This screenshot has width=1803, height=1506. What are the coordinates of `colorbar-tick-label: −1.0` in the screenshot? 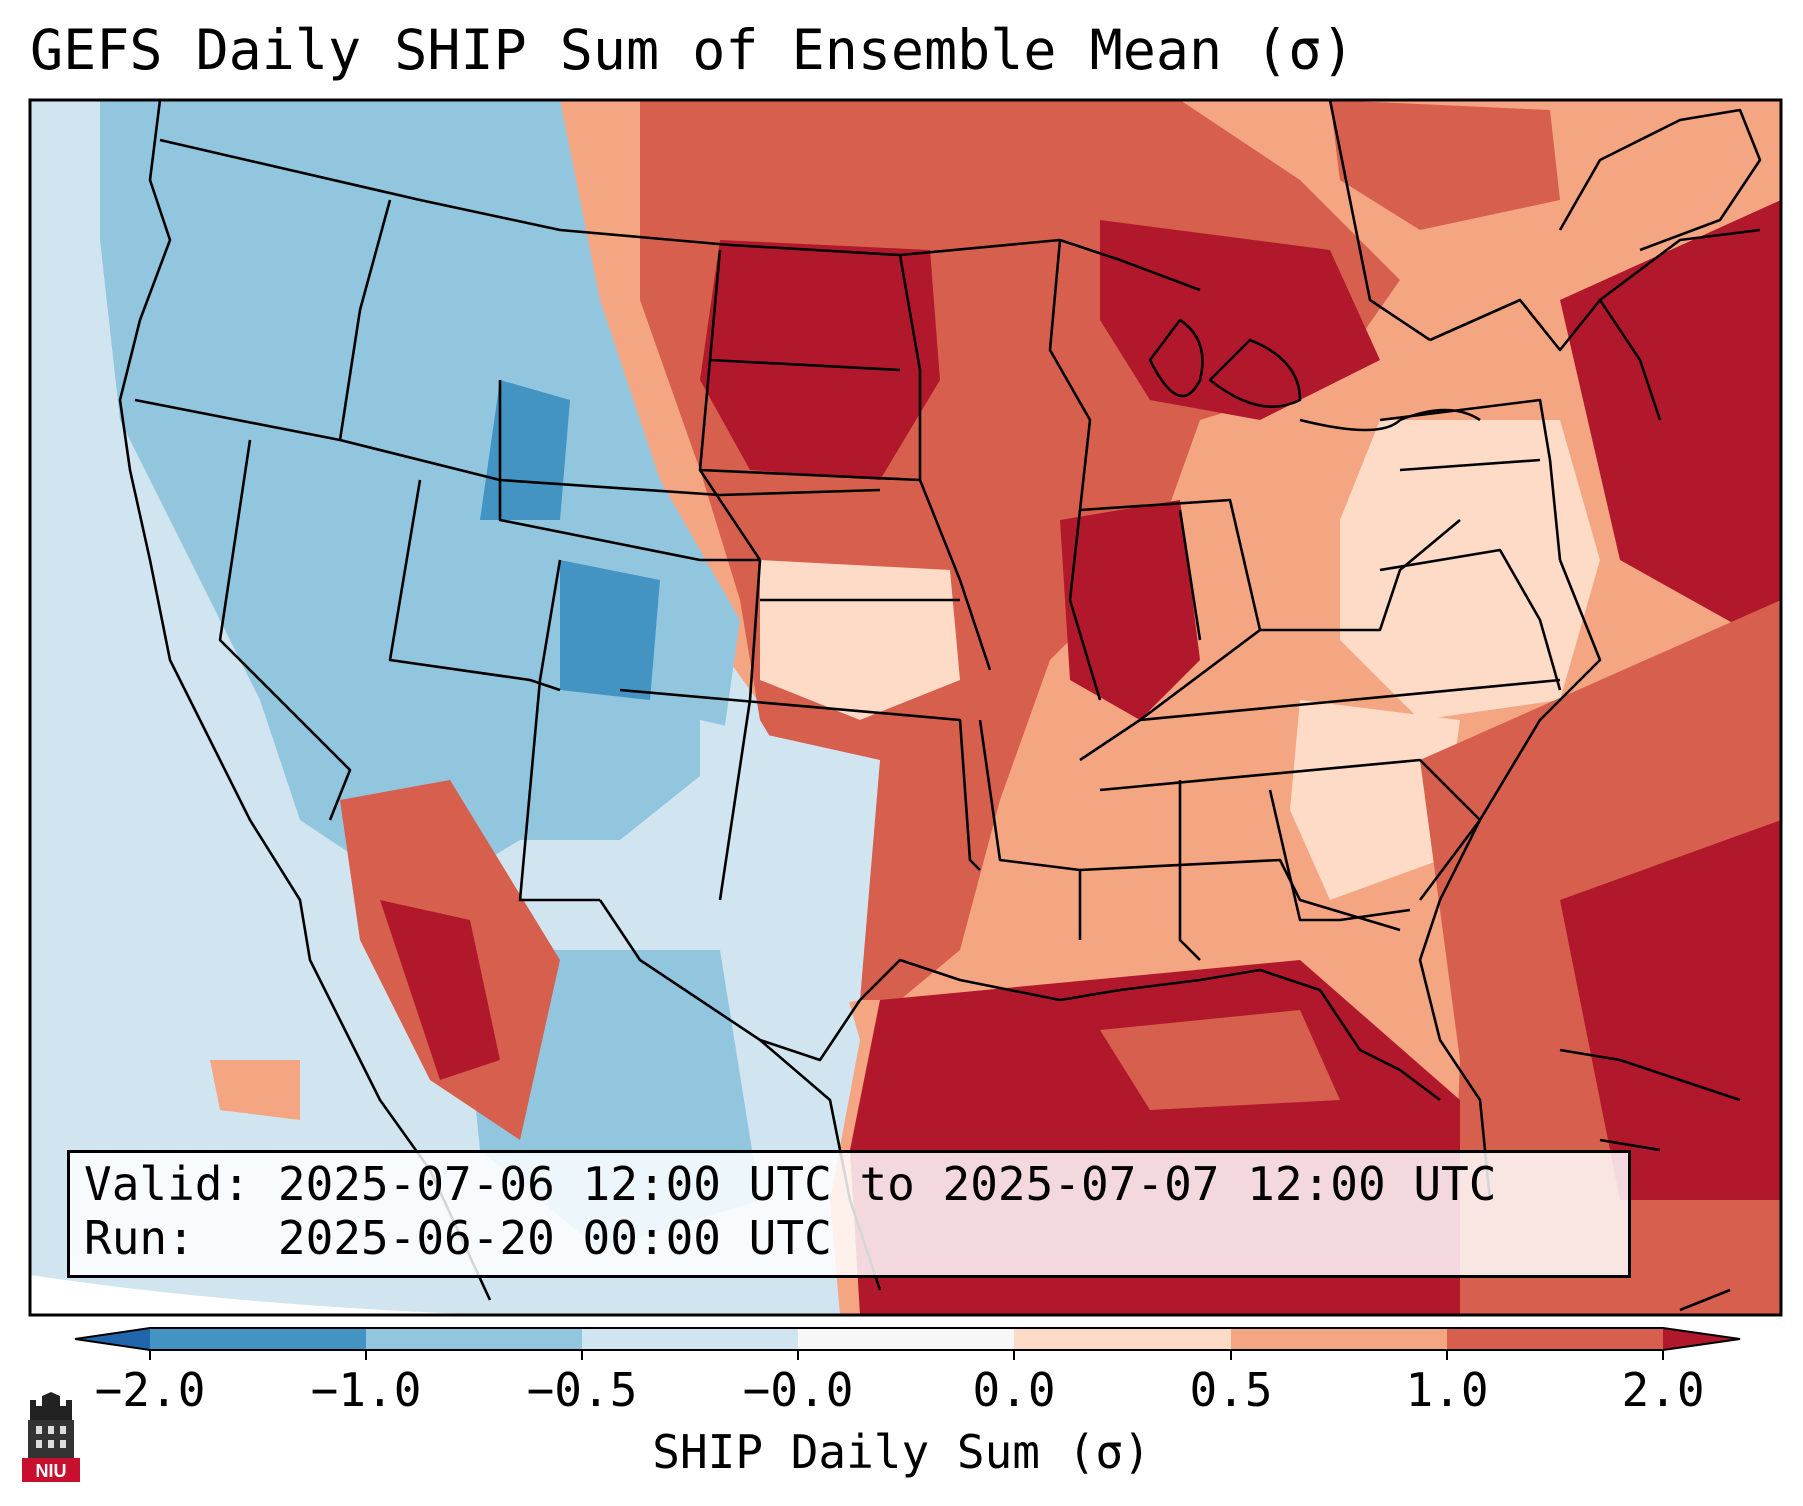 It's located at (366, 1390).